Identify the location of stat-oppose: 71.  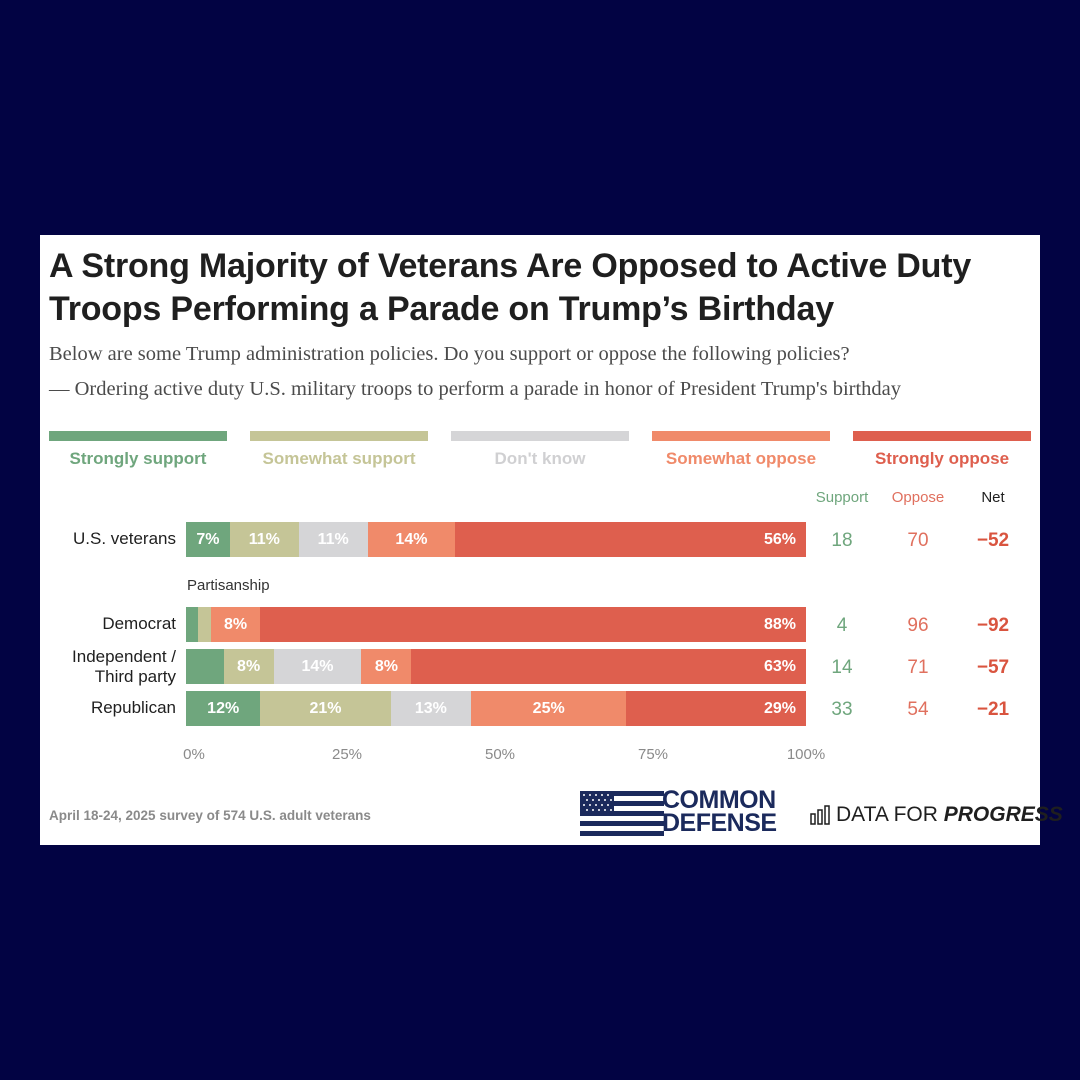
(918, 667).